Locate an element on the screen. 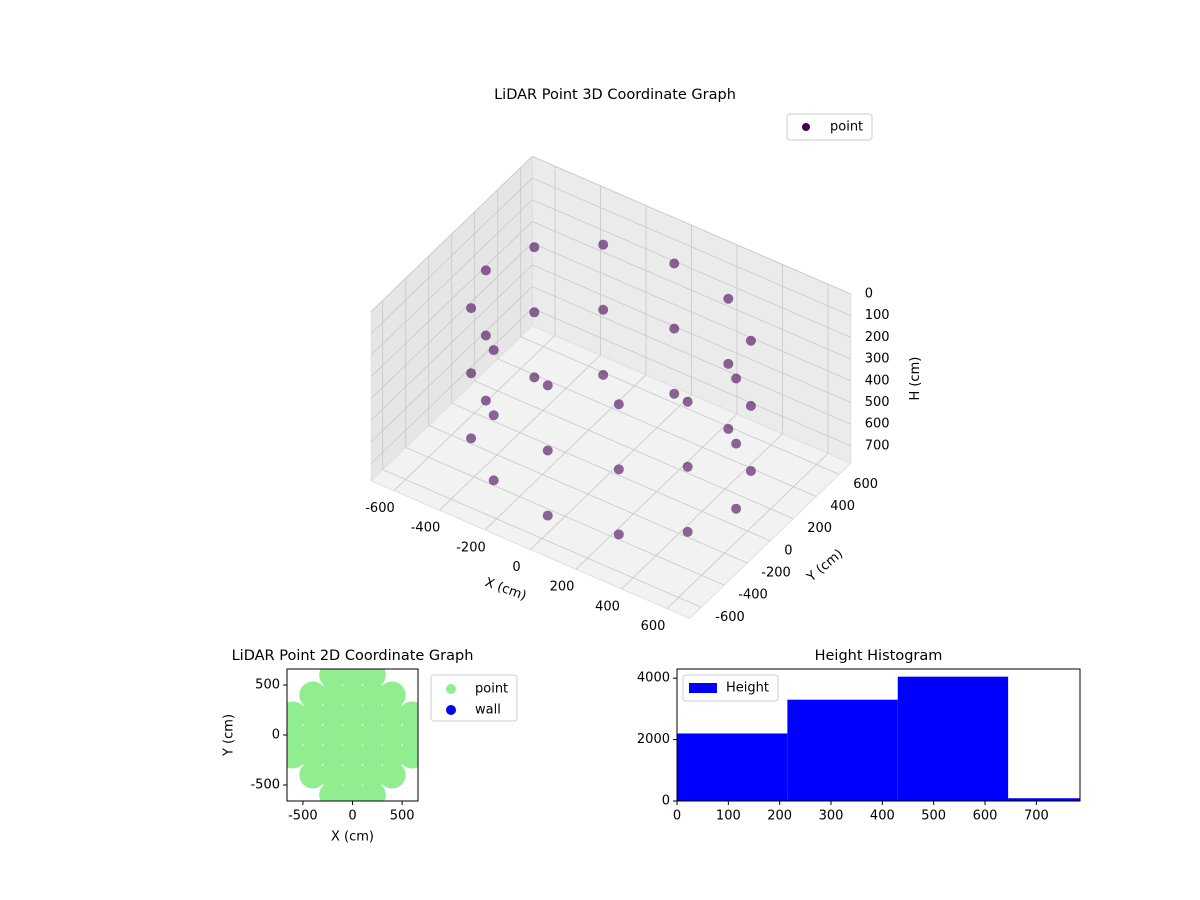  z-tick-label: 300 is located at coordinates (877, 359).